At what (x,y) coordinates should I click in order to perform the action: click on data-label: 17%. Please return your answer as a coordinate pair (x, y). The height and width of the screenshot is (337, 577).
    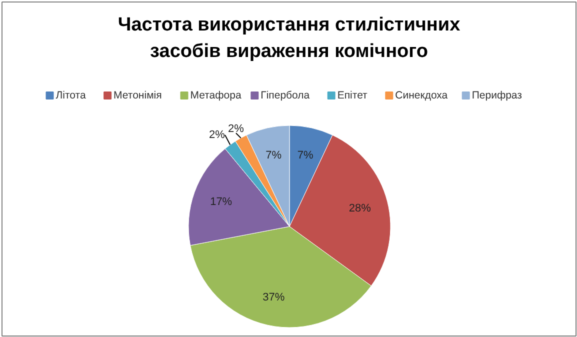
    Looking at the image, I should click on (221, 202).